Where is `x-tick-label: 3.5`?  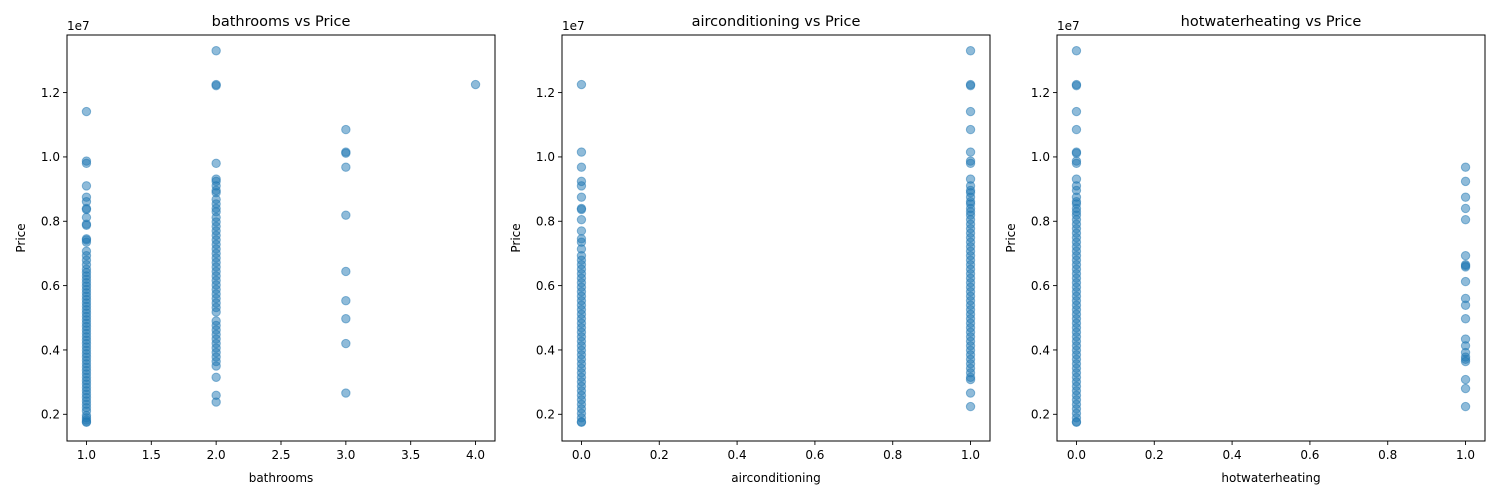 x-tick-label: 3.5 is located at coordinates (410, 455).